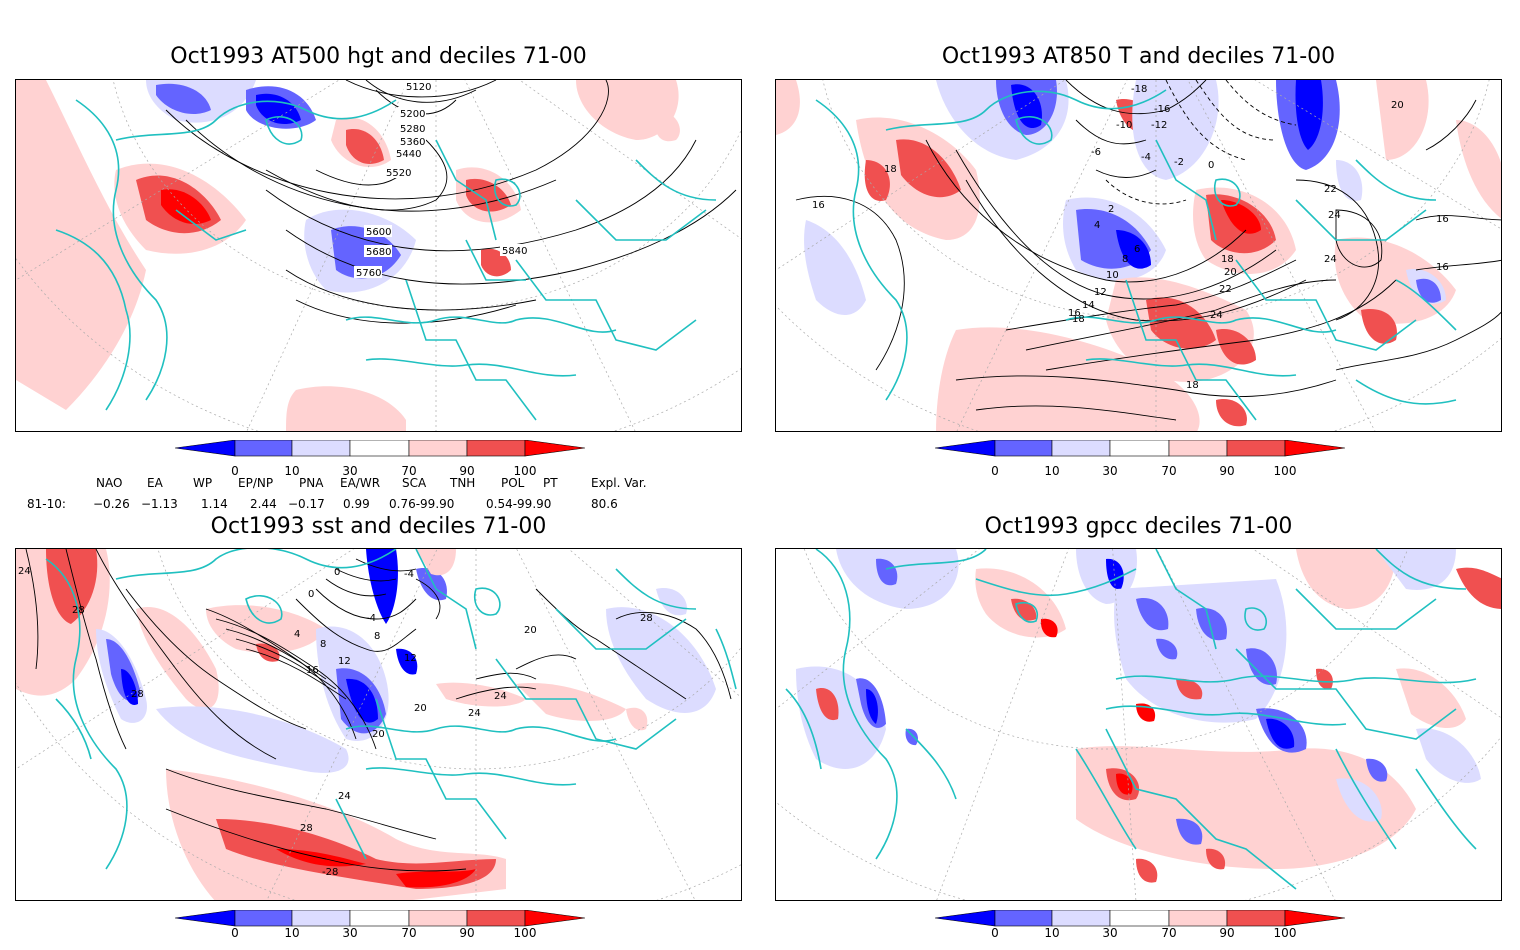  Describe the element at coordinates (1088, 305) in the screenshot. I see `contour-label: 14` at that location.